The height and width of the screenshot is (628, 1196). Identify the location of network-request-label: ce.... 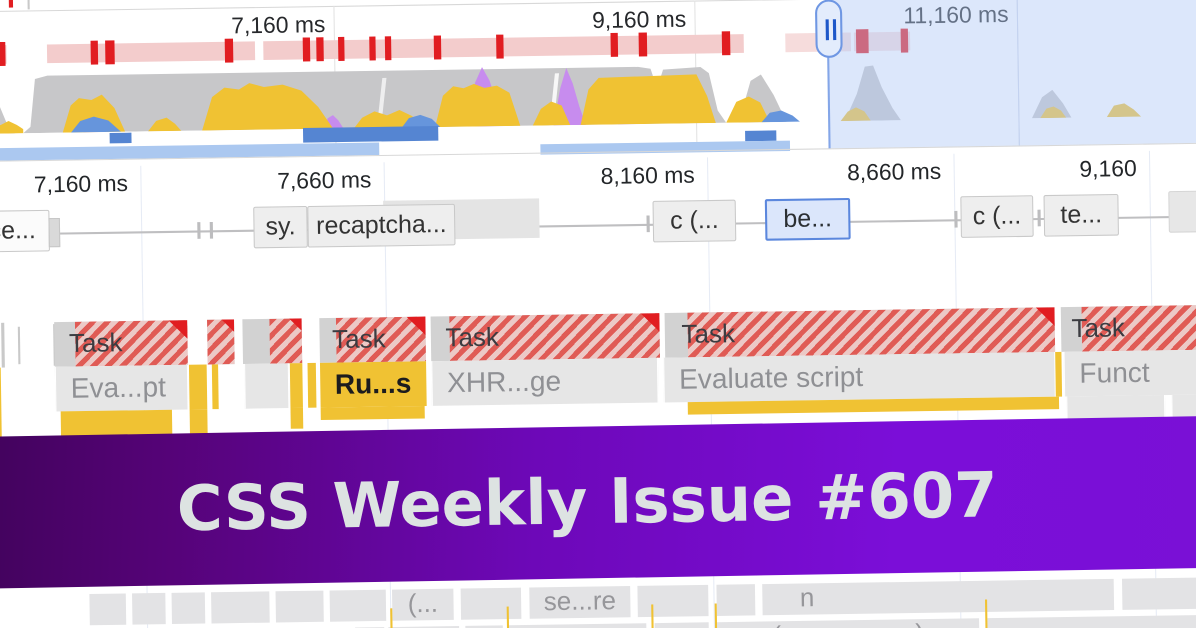
(18, 231).